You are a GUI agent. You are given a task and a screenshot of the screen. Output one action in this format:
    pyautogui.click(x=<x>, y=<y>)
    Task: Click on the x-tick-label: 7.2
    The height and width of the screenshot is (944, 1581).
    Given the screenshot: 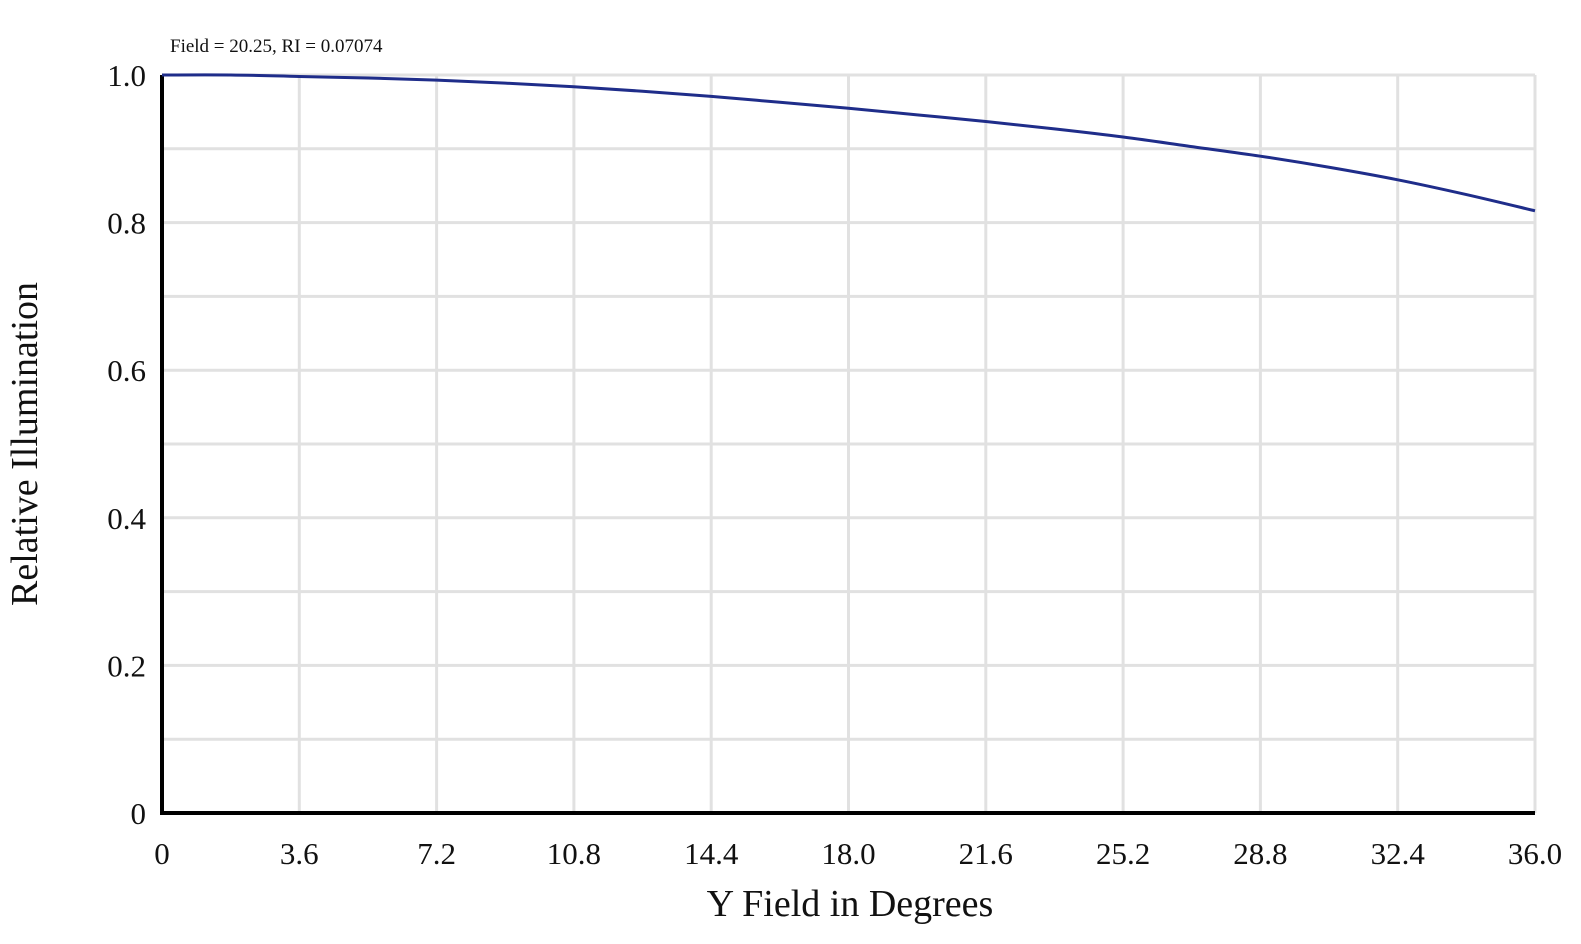 What is the action you would take?
    pyautogui.click(x=436, y=853)
    